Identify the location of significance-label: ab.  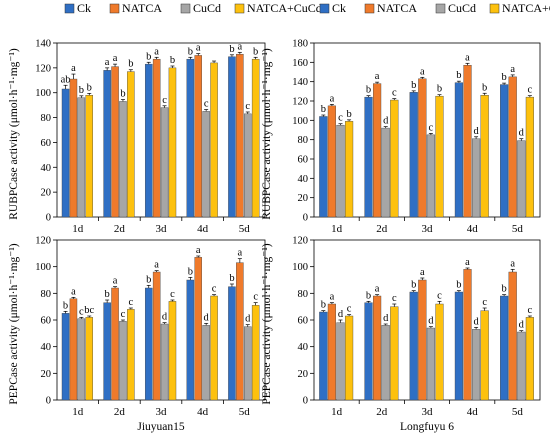
(66, 79).